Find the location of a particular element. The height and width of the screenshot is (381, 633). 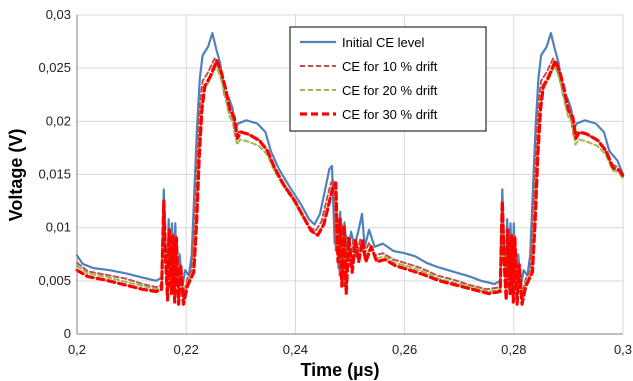

legend-label-2: CE for 10 % drift is located at coordinates (390, 66).